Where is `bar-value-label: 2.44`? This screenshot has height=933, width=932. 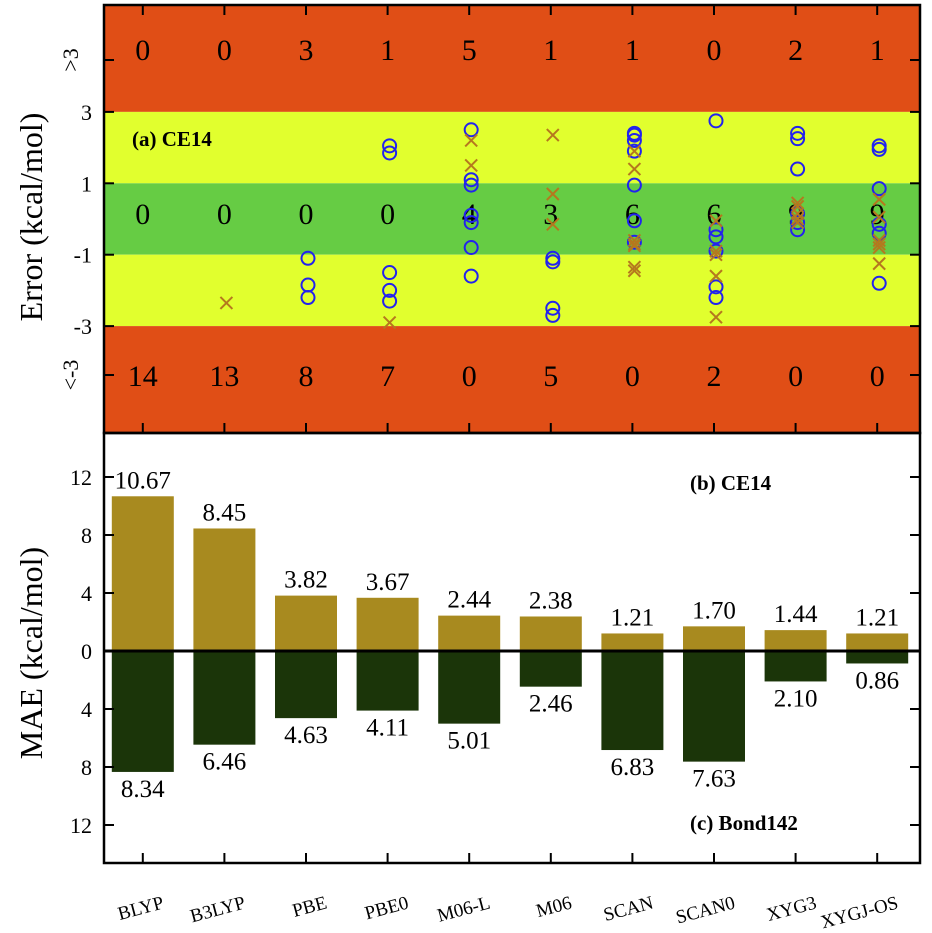
bar-value-label: 2.44 is located at coordinates (469, 600).